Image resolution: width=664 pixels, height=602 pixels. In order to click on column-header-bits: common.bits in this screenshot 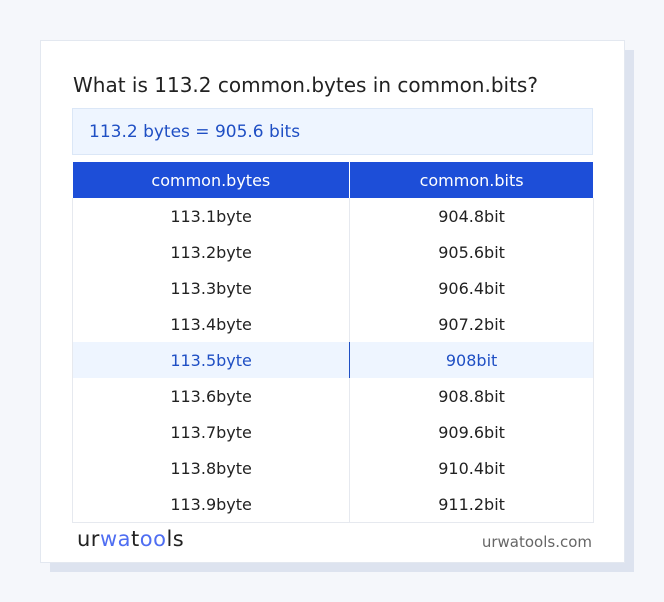, I will do `click(471, 180)`.